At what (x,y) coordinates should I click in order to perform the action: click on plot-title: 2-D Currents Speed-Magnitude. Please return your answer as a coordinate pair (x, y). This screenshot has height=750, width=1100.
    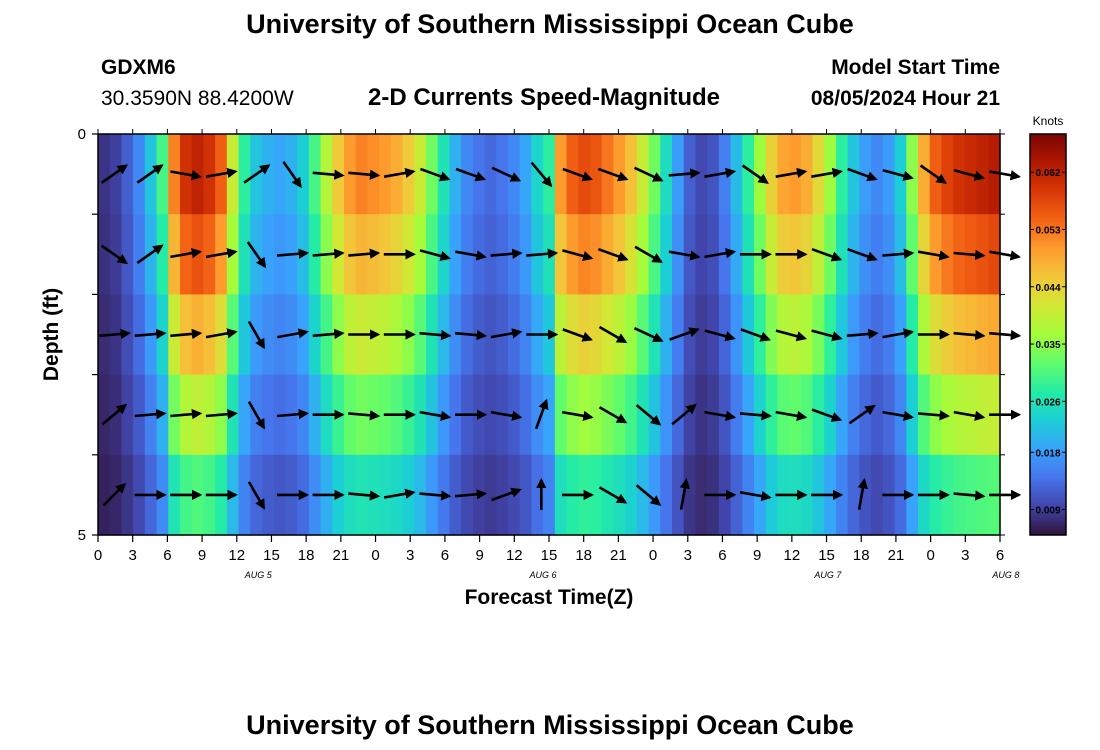
    Looking at the image, I should click on (544, 97).